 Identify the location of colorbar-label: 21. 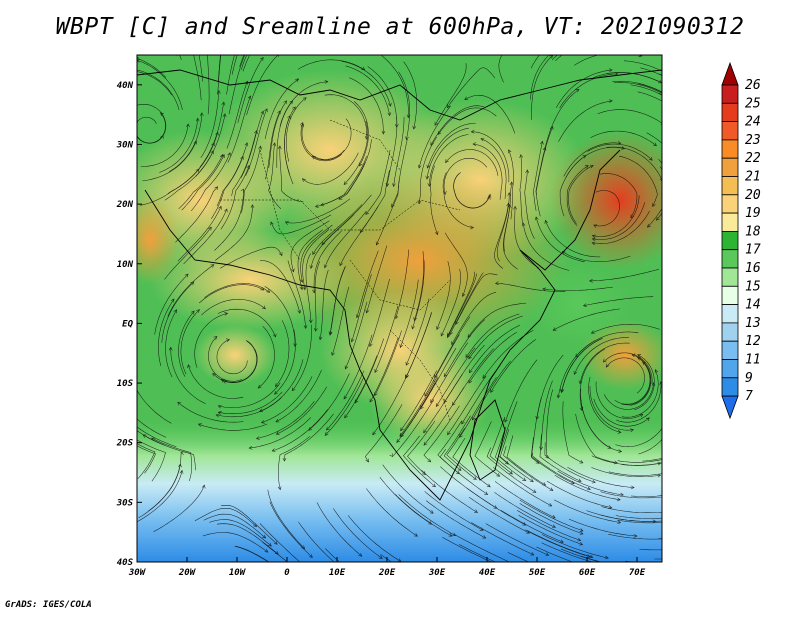
(753, 177).